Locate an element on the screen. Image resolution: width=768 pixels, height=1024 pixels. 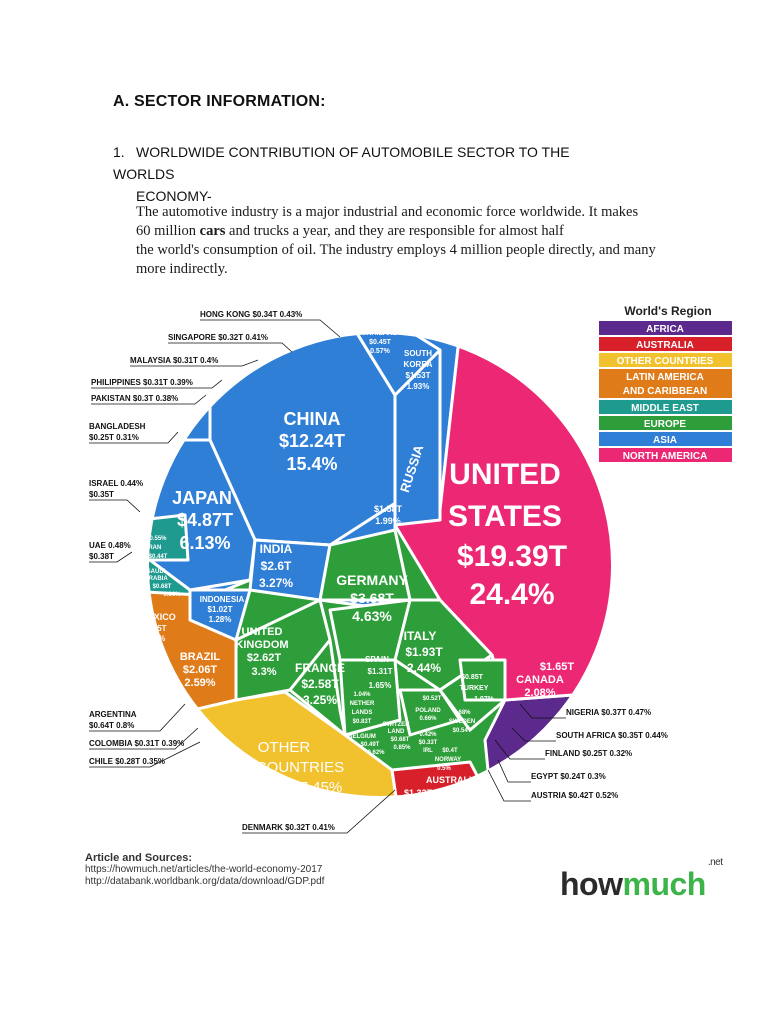
label-indonesia-gdp: $1.02T is located at coordinates (220, 609).